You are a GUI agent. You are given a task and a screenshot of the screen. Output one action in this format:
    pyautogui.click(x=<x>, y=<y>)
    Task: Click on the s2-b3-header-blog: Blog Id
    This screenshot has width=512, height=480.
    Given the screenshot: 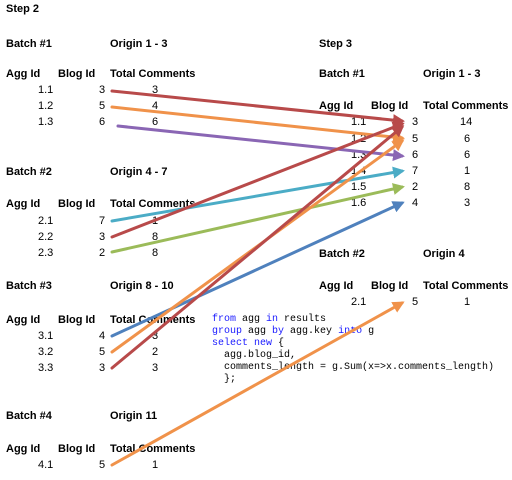 What is the action you would take?
    pyautogui.click(x=77, y=320)
    